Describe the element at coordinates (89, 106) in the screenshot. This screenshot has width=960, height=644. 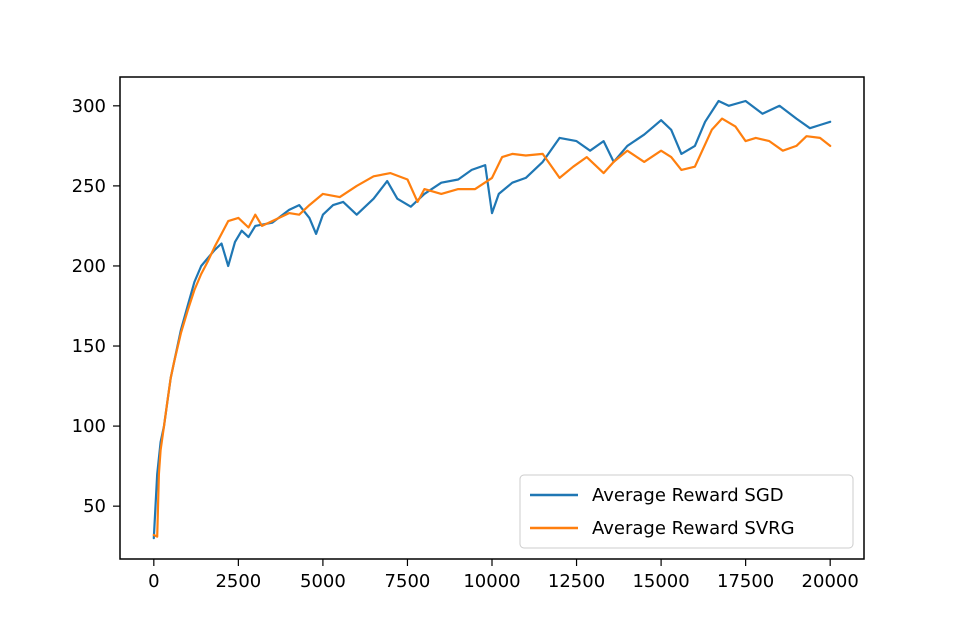
I see `y-tick-label: 300` at that location.